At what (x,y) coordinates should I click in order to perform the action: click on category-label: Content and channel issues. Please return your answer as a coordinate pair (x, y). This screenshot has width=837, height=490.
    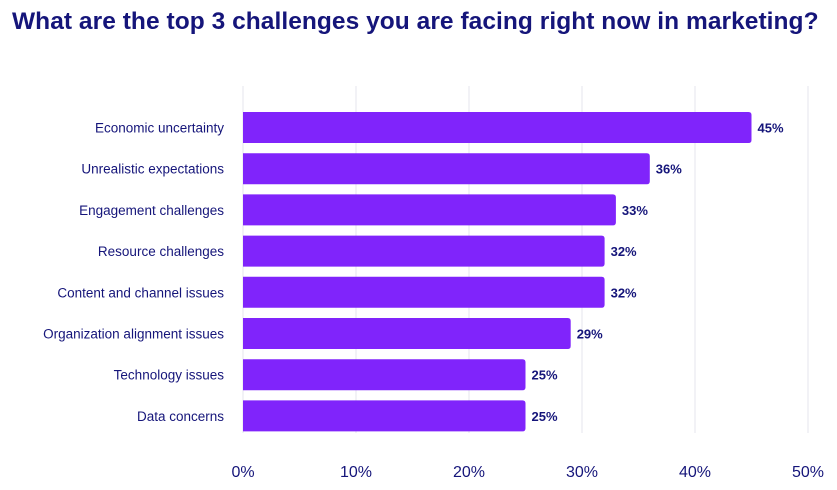
    Looking at the image, I should click on (140, 292).